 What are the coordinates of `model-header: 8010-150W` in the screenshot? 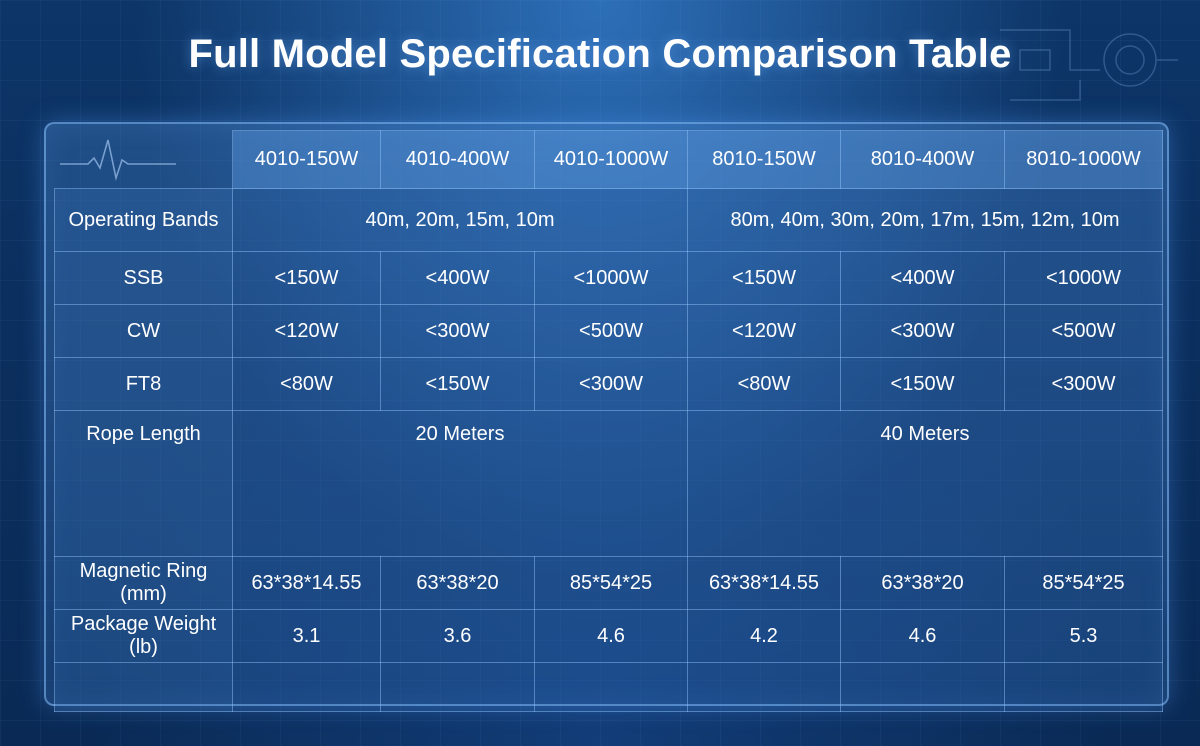 It's located at (764, 159).